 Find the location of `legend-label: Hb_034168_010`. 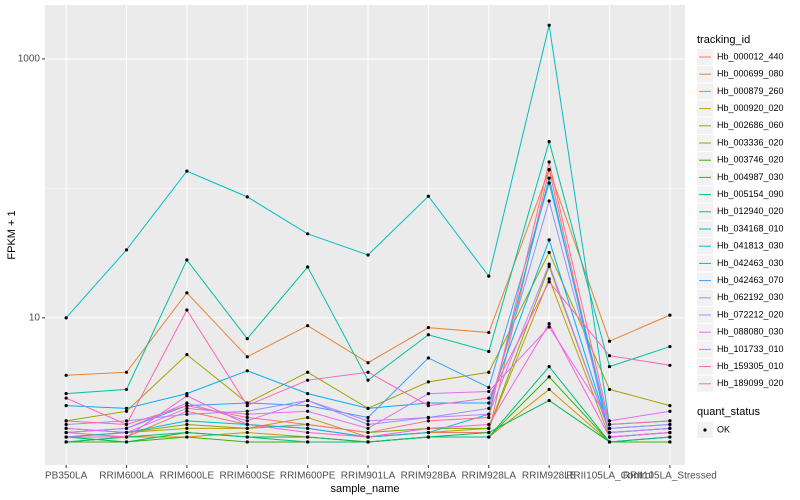

legend-label: Hb_034168_010 is located at coordinates (750, 228).